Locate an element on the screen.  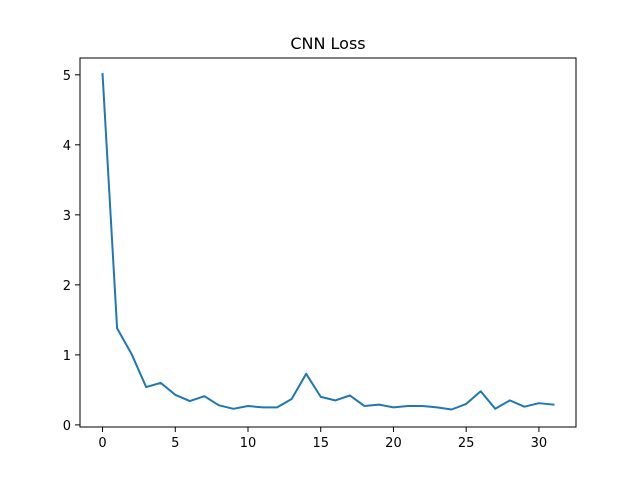
y-tick-label: 2 is located at coordinates (67, 286).